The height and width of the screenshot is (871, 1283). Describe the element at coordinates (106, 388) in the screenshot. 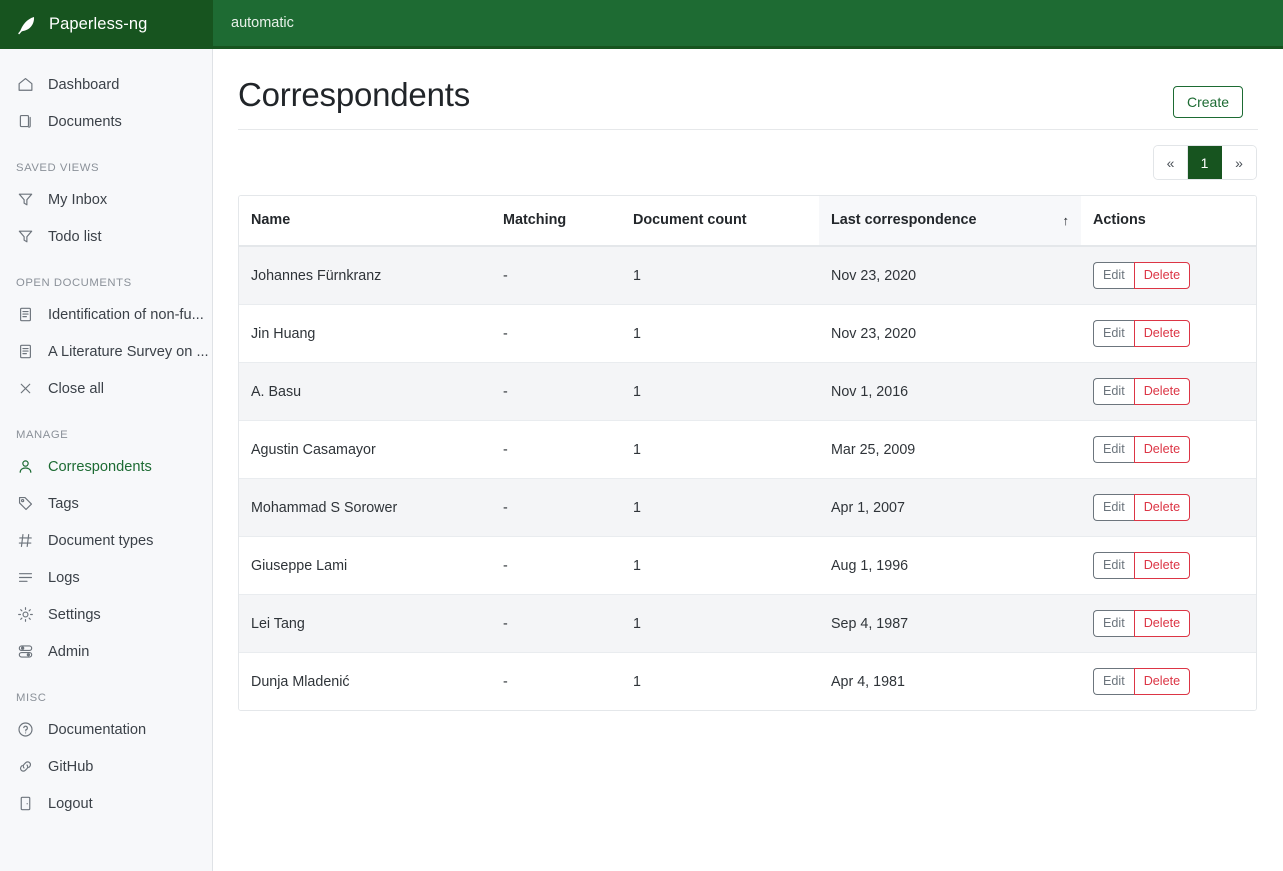

I see `sidebar-item-close-all: Close all` at that location.